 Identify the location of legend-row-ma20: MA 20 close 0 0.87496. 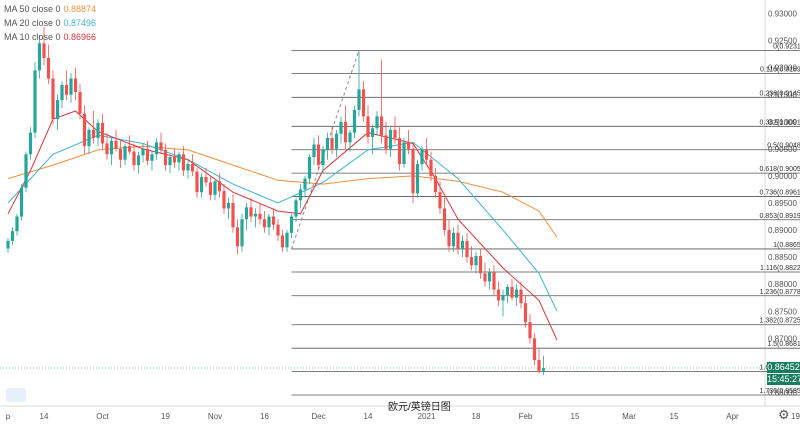
(50, 23).